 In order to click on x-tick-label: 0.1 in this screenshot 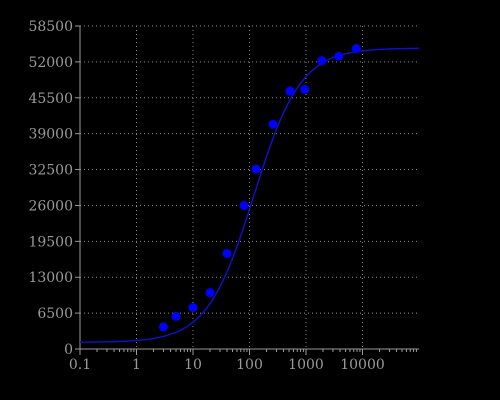, I will do `click(80, 365)`.